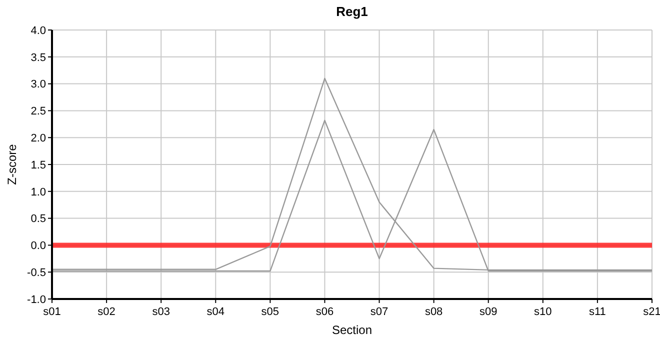 Image resolution: width=660 pixels, height=360 pixels. What do you see at coordinates (161, 312) in the screenshot?
I see `x-tick-label: s03` at bounding box center [161, 312].